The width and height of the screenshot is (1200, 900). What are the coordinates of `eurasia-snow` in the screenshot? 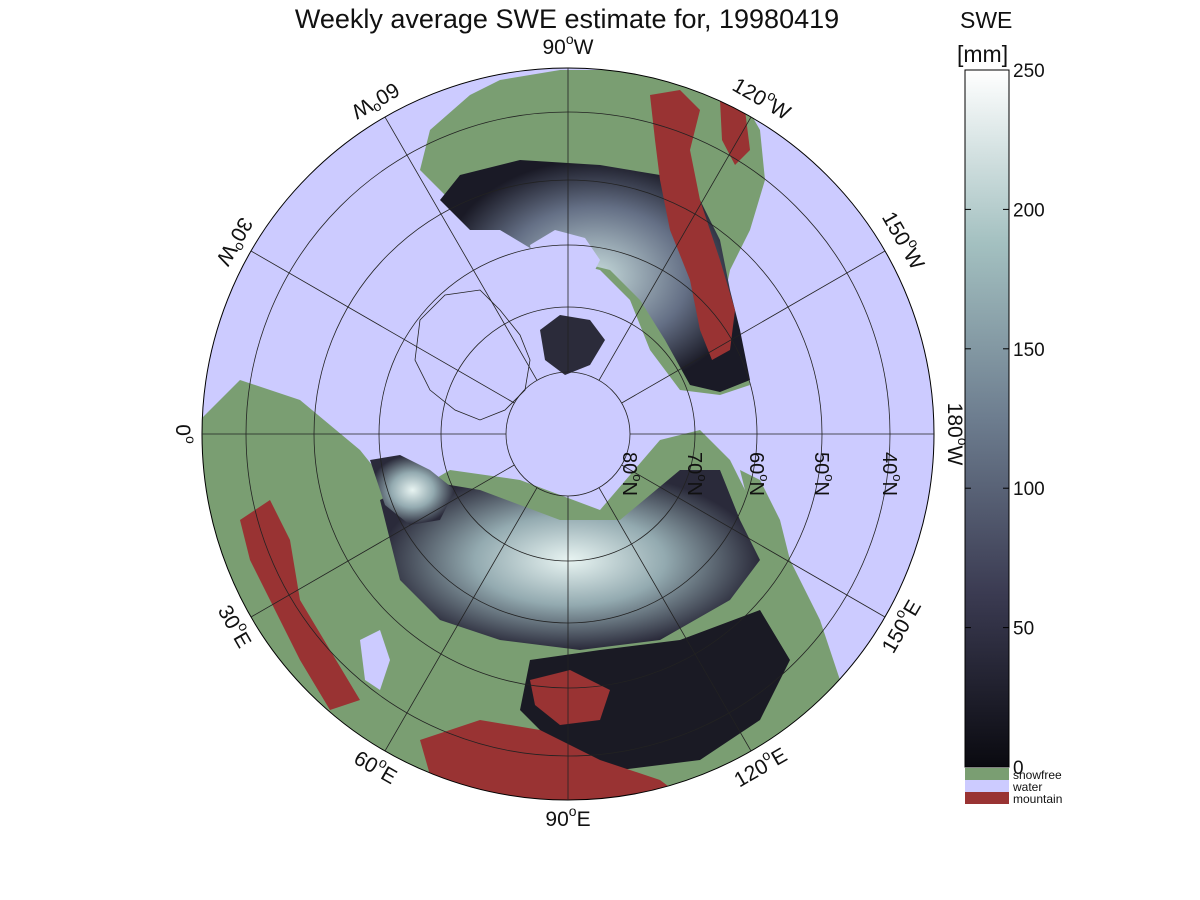 It's located at (570, 560).